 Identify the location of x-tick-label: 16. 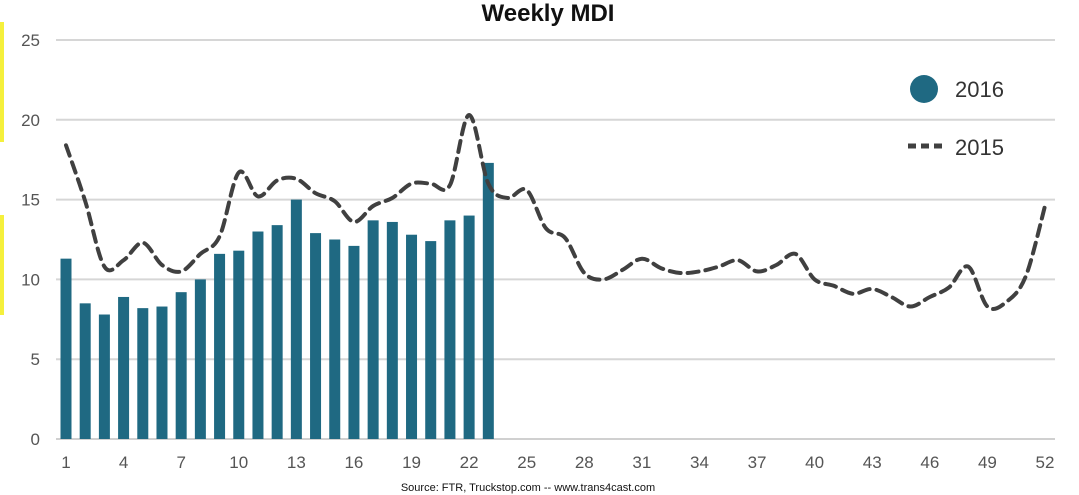
(353, 462).